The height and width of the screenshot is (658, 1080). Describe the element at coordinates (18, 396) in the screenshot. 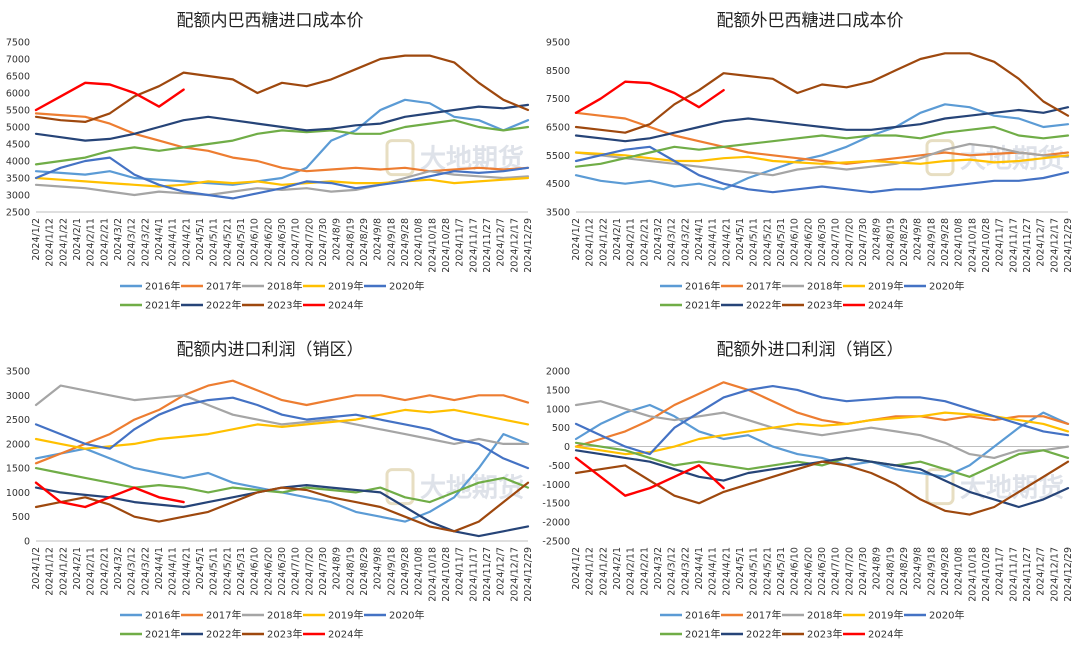

I see `y-tick-label: 3000` at that location.